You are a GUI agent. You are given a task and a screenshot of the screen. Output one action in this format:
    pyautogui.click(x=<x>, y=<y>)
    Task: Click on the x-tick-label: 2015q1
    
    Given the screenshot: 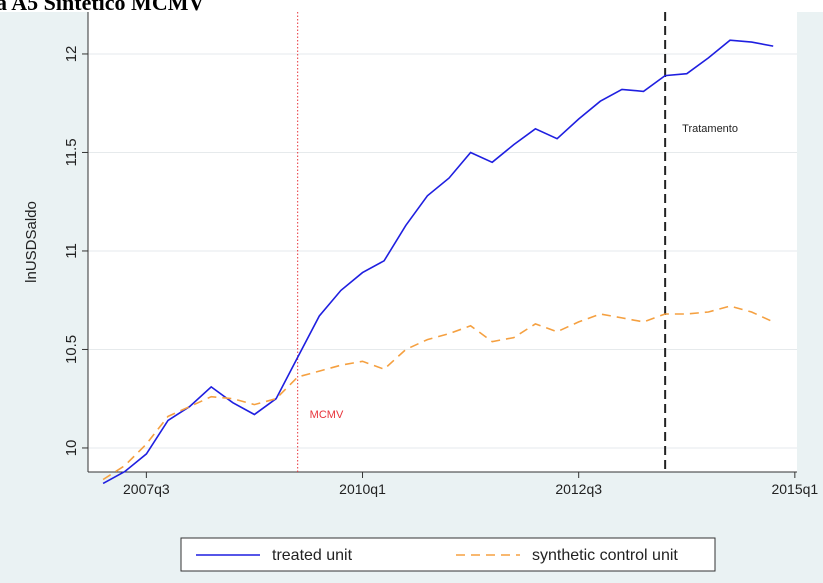 What is the action you would take?
    pyautogui.click(x=794, y=489)
    